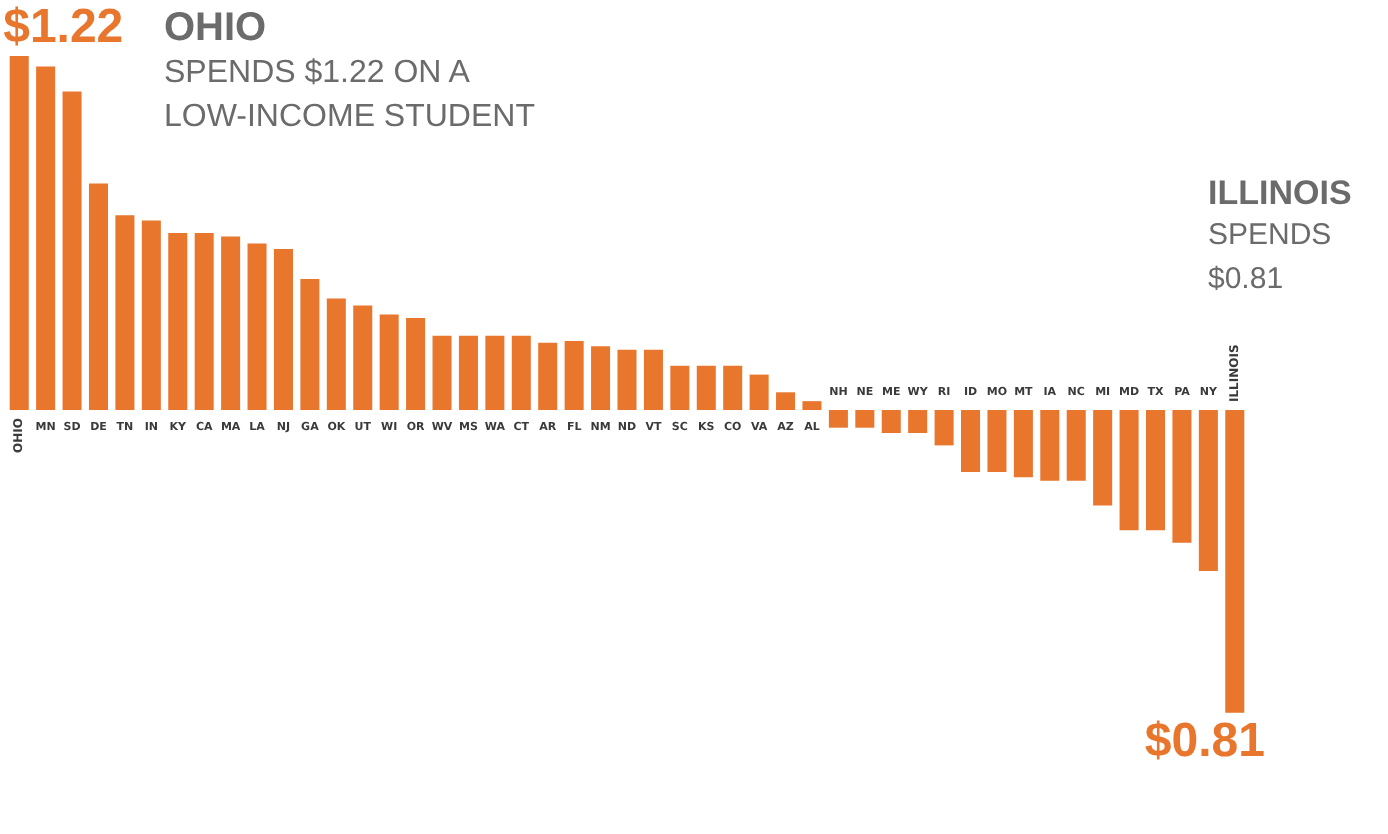 This screenshot has width=1388, height=834. I want to click on text: OHIO, so click(215, 28).